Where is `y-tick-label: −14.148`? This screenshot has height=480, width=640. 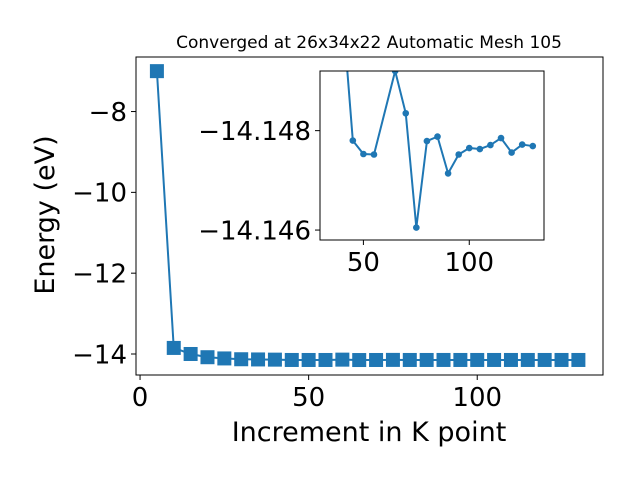 y-tick-label: −14.148 is located at coordinates (254, 132).